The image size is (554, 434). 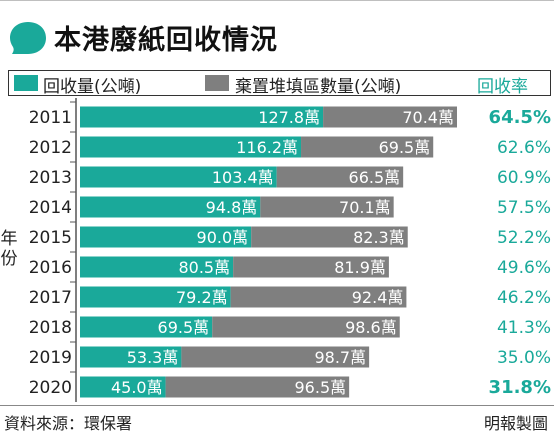 I want to click on rate-label: 41.3%, so click(x=524, y=328).